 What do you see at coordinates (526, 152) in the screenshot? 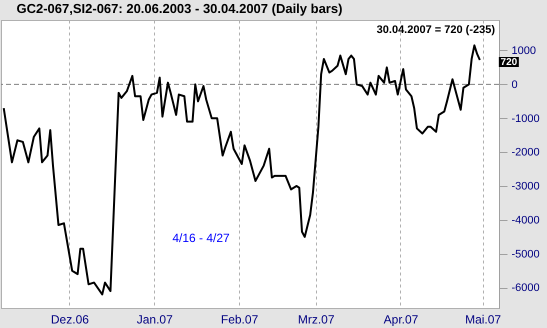
I see `y-tick-label: -2000` at bounding box center [526, 152].